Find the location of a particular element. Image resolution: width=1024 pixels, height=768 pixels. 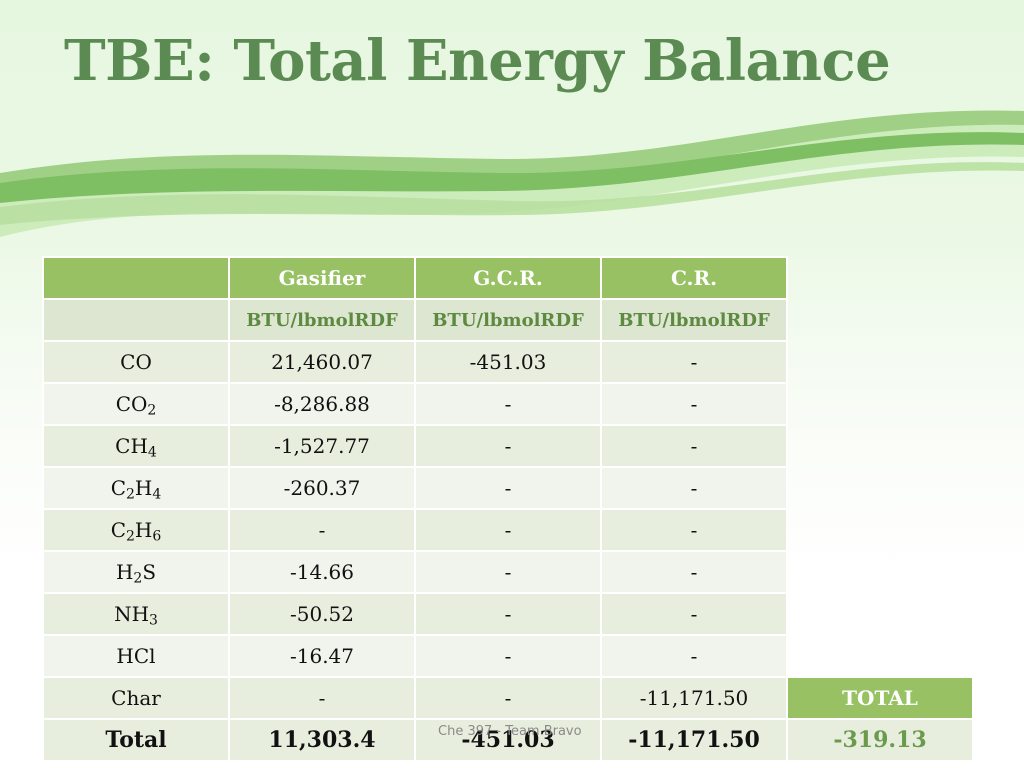

unit-cell-cr: BTU/lbmolRDF is located at coordinates (694, 320).